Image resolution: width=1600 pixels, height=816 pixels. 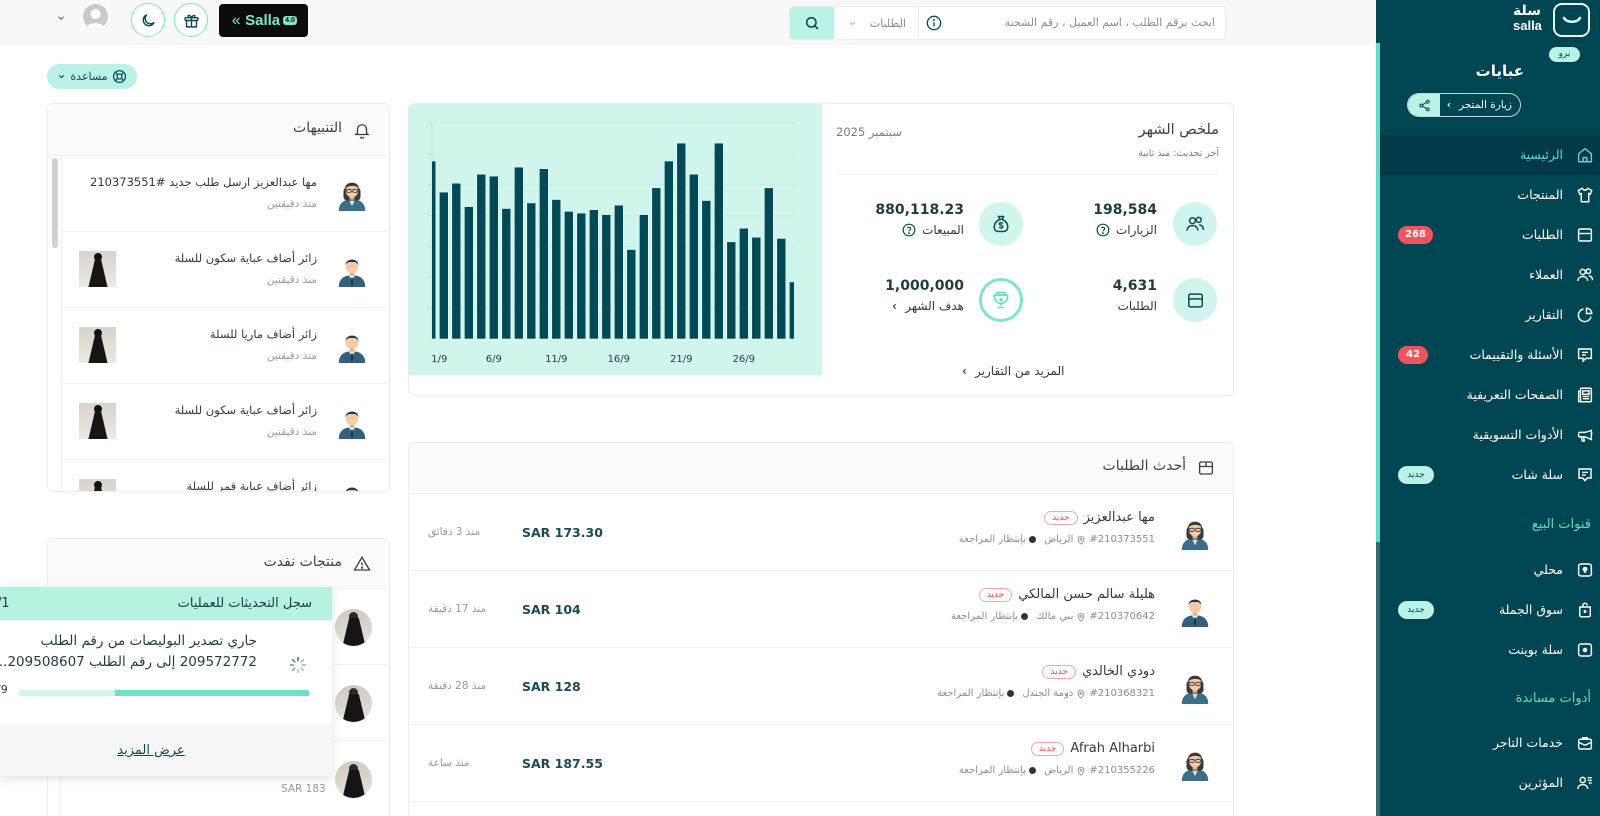 I want to click on gift-button, so click(x=191, y=20).